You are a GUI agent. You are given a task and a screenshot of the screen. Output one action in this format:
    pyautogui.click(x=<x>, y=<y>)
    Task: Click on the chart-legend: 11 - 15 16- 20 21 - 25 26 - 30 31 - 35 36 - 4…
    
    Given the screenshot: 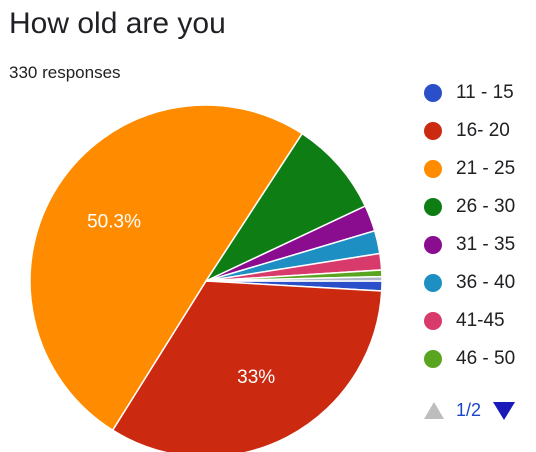 What is the action you would take?
    pyautogui.click(x=469, y=226)
    